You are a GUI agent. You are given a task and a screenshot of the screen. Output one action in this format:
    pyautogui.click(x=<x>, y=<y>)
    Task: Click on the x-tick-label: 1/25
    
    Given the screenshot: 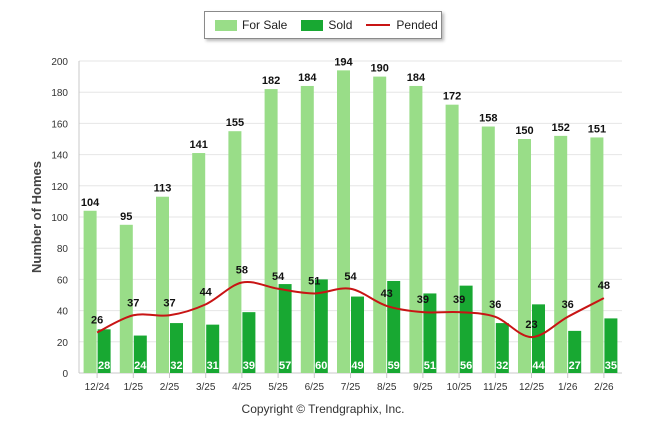 What is the action you would take?
    pyautogui.click(x=134, y=387)
    